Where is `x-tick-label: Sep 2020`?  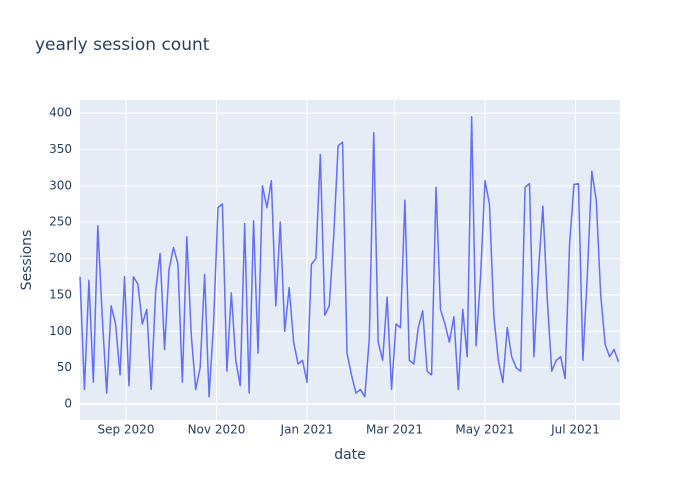
x-tick-label: Sep 2020 is located at coordinates (125, 430).